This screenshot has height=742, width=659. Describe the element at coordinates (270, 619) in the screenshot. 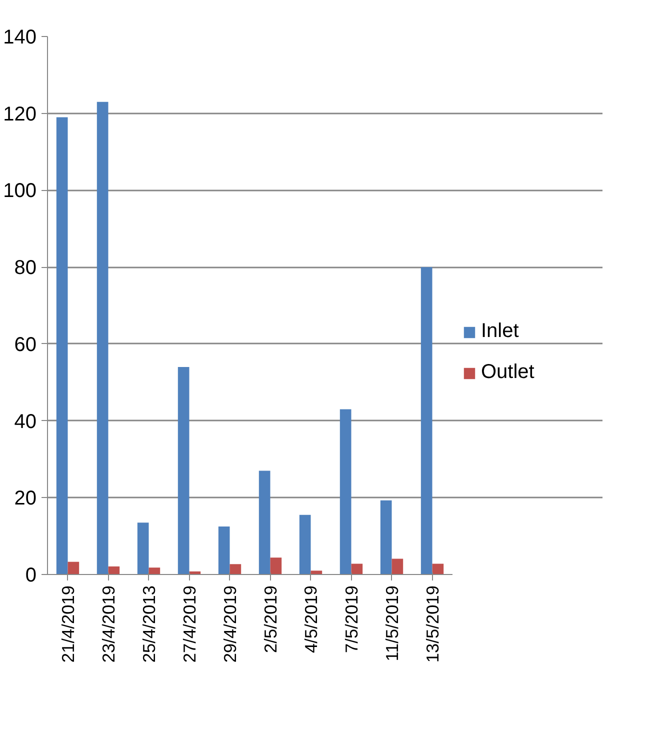

I see `x-tick-label: 2/5/2019` at that location.